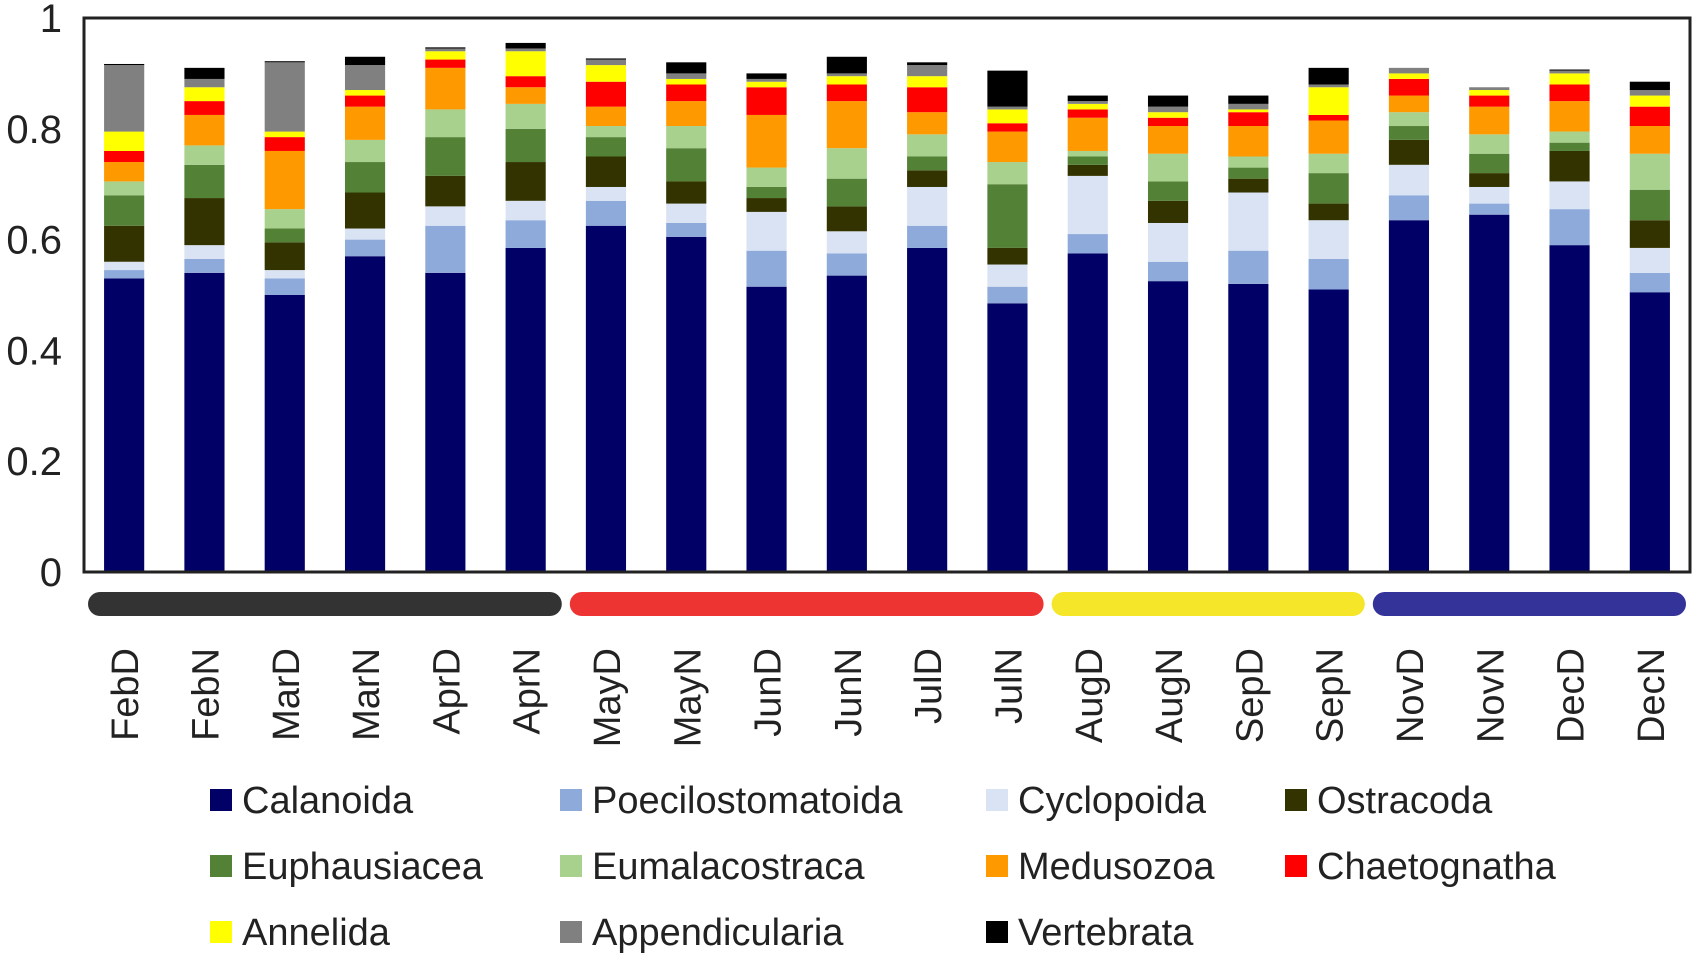 This screenshot has height=960, width=1707. I want to click on bar-segment-medusozoa-aprn, so click(525, 95).